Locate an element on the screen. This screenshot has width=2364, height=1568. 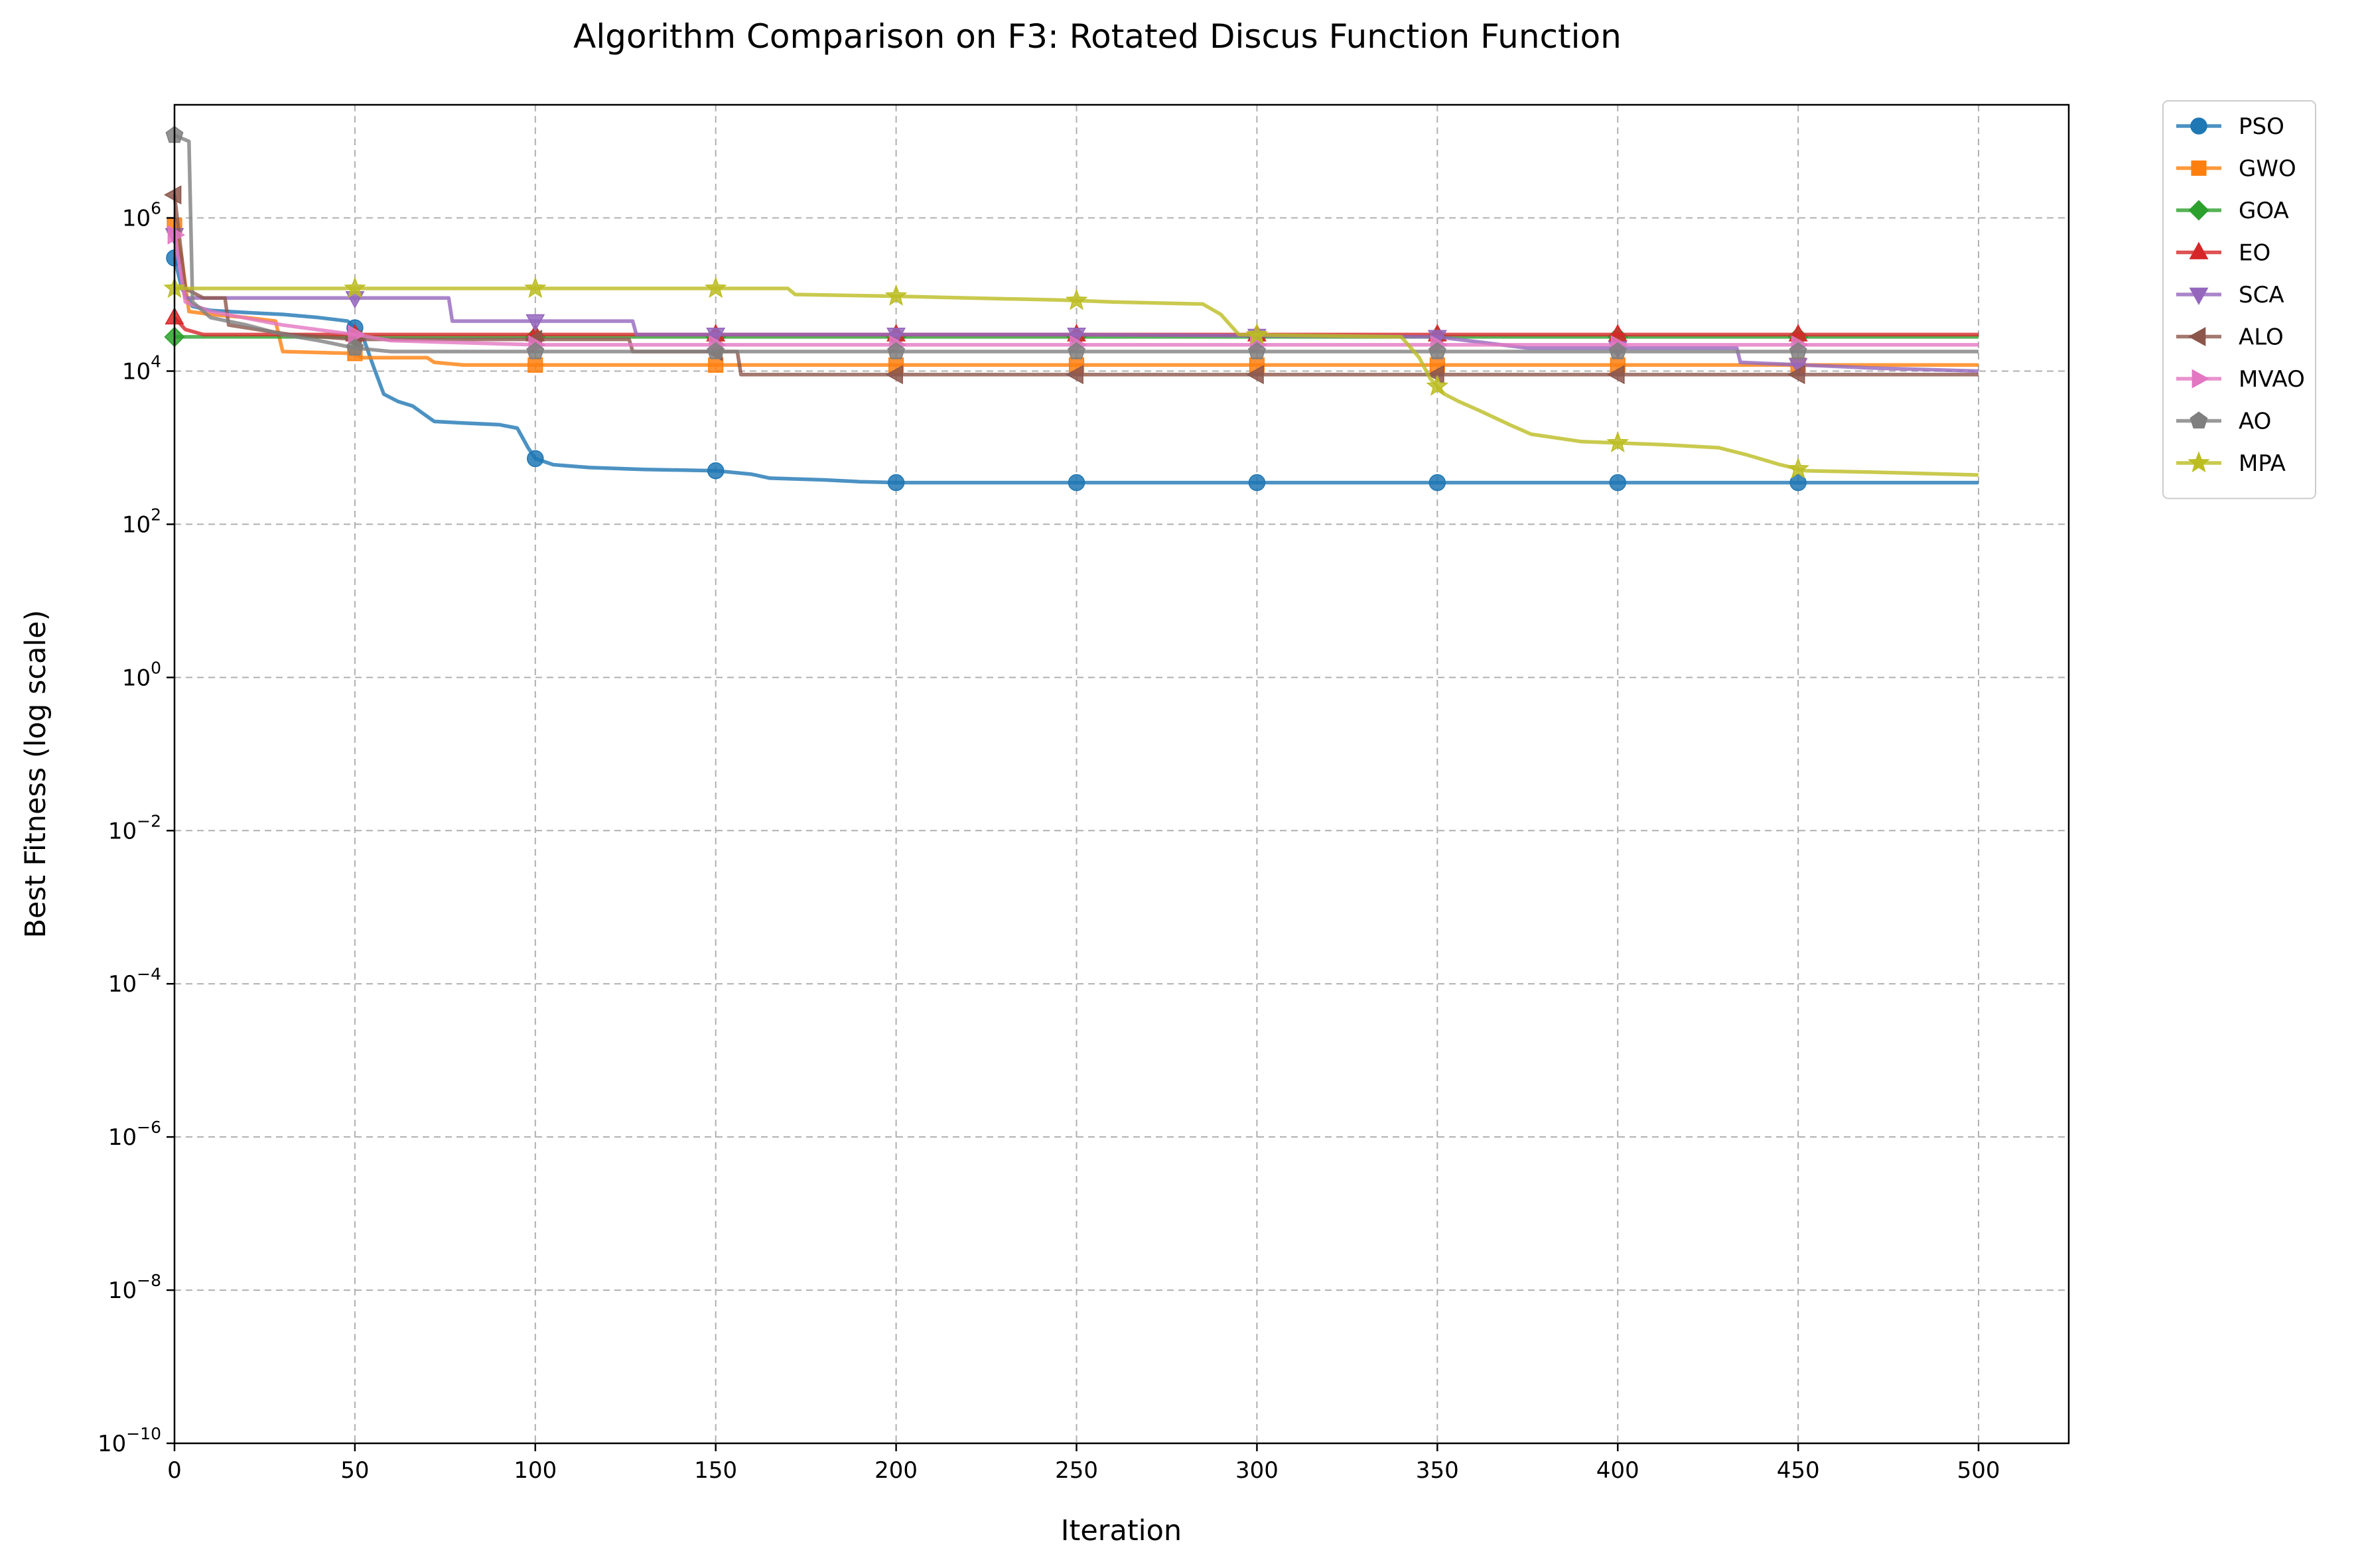
legend-label: ALO is located at coordinates (2261, 337).